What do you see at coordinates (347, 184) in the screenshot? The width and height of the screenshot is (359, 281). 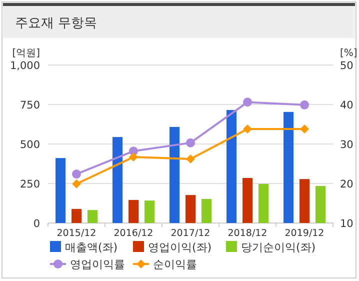 I see `y2-tick-label: 20` at bounding box center [347, 184].